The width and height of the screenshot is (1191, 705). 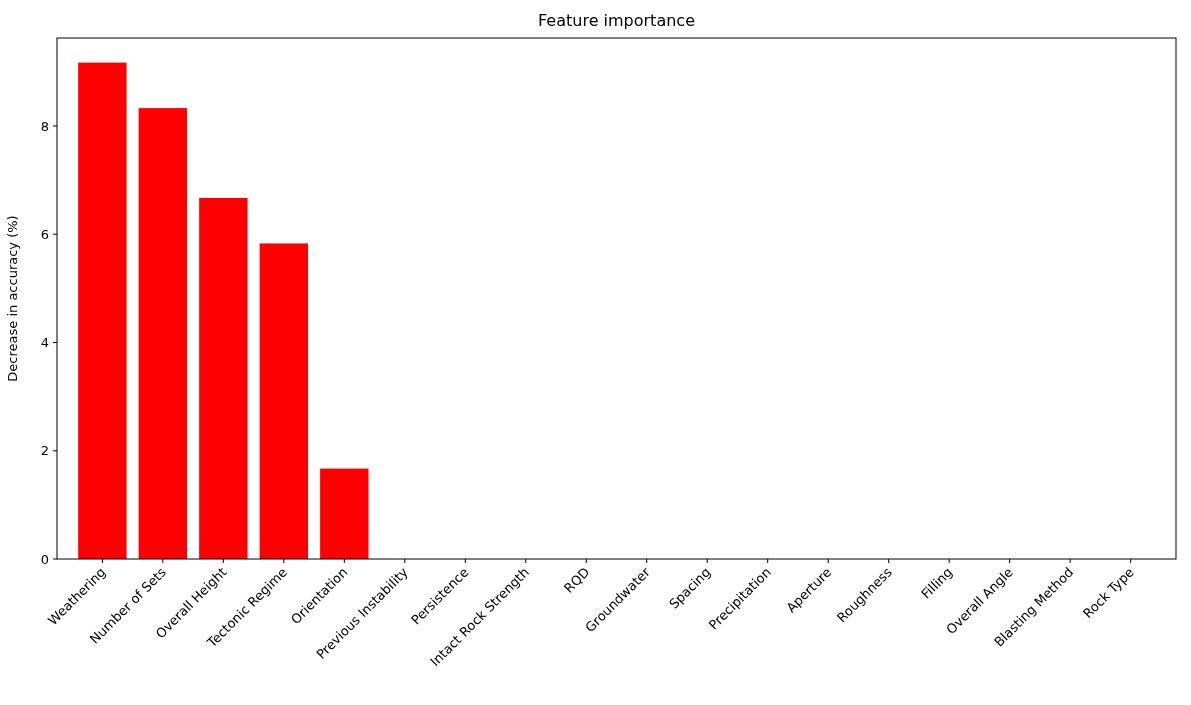 What do you see at coordinates (44, 559) in the screenshot?
I see `y-tick-label: 0` at bounding box center [44, 559].